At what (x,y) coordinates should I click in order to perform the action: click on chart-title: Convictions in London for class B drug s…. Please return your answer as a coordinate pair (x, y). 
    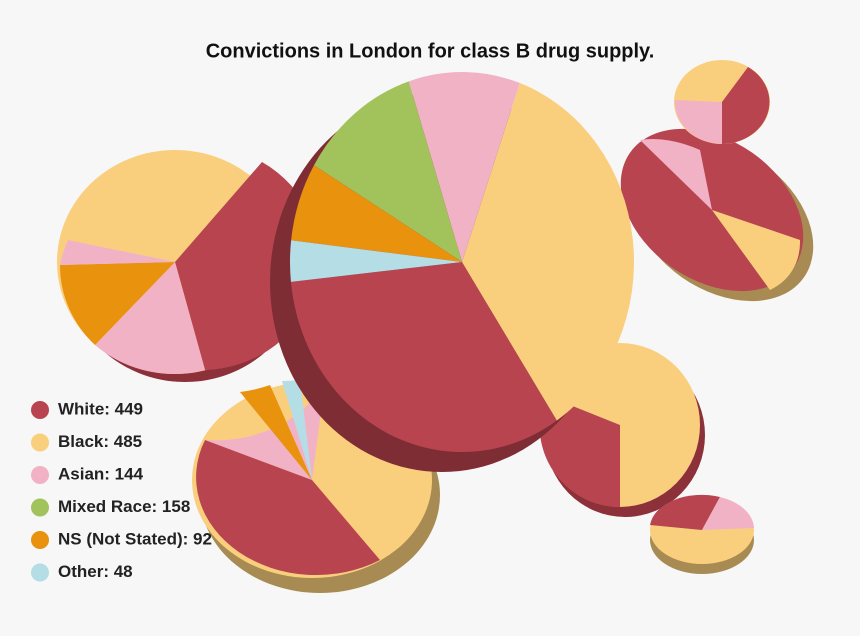
    Looking at the image, I should click on (430, 51).